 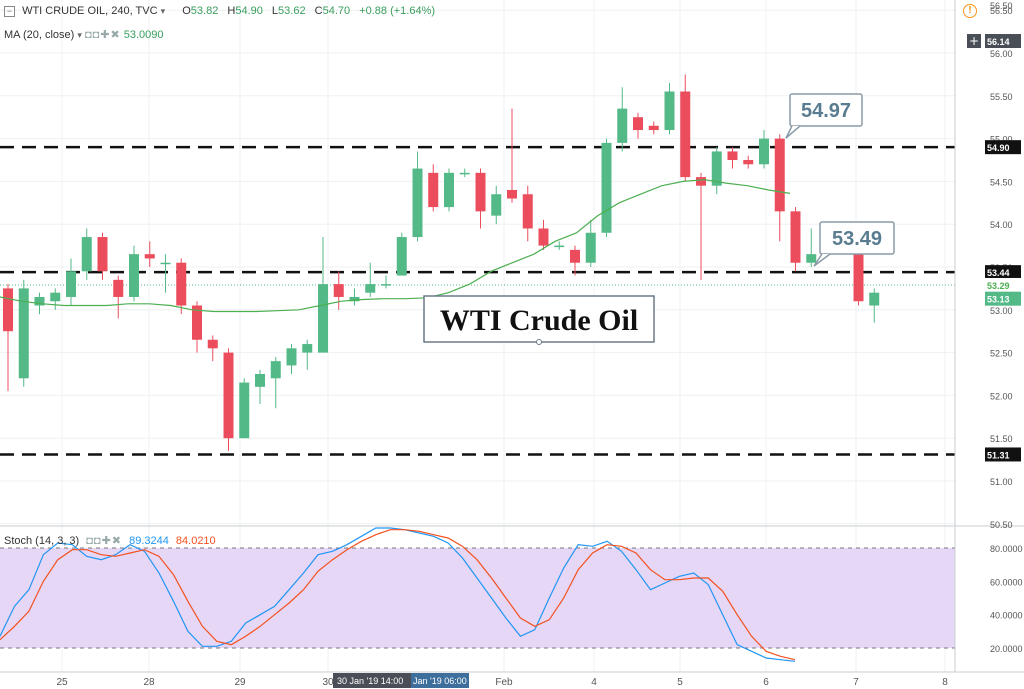 I want to click on callout-53-49: 53.49, so click(x=854, y=244).